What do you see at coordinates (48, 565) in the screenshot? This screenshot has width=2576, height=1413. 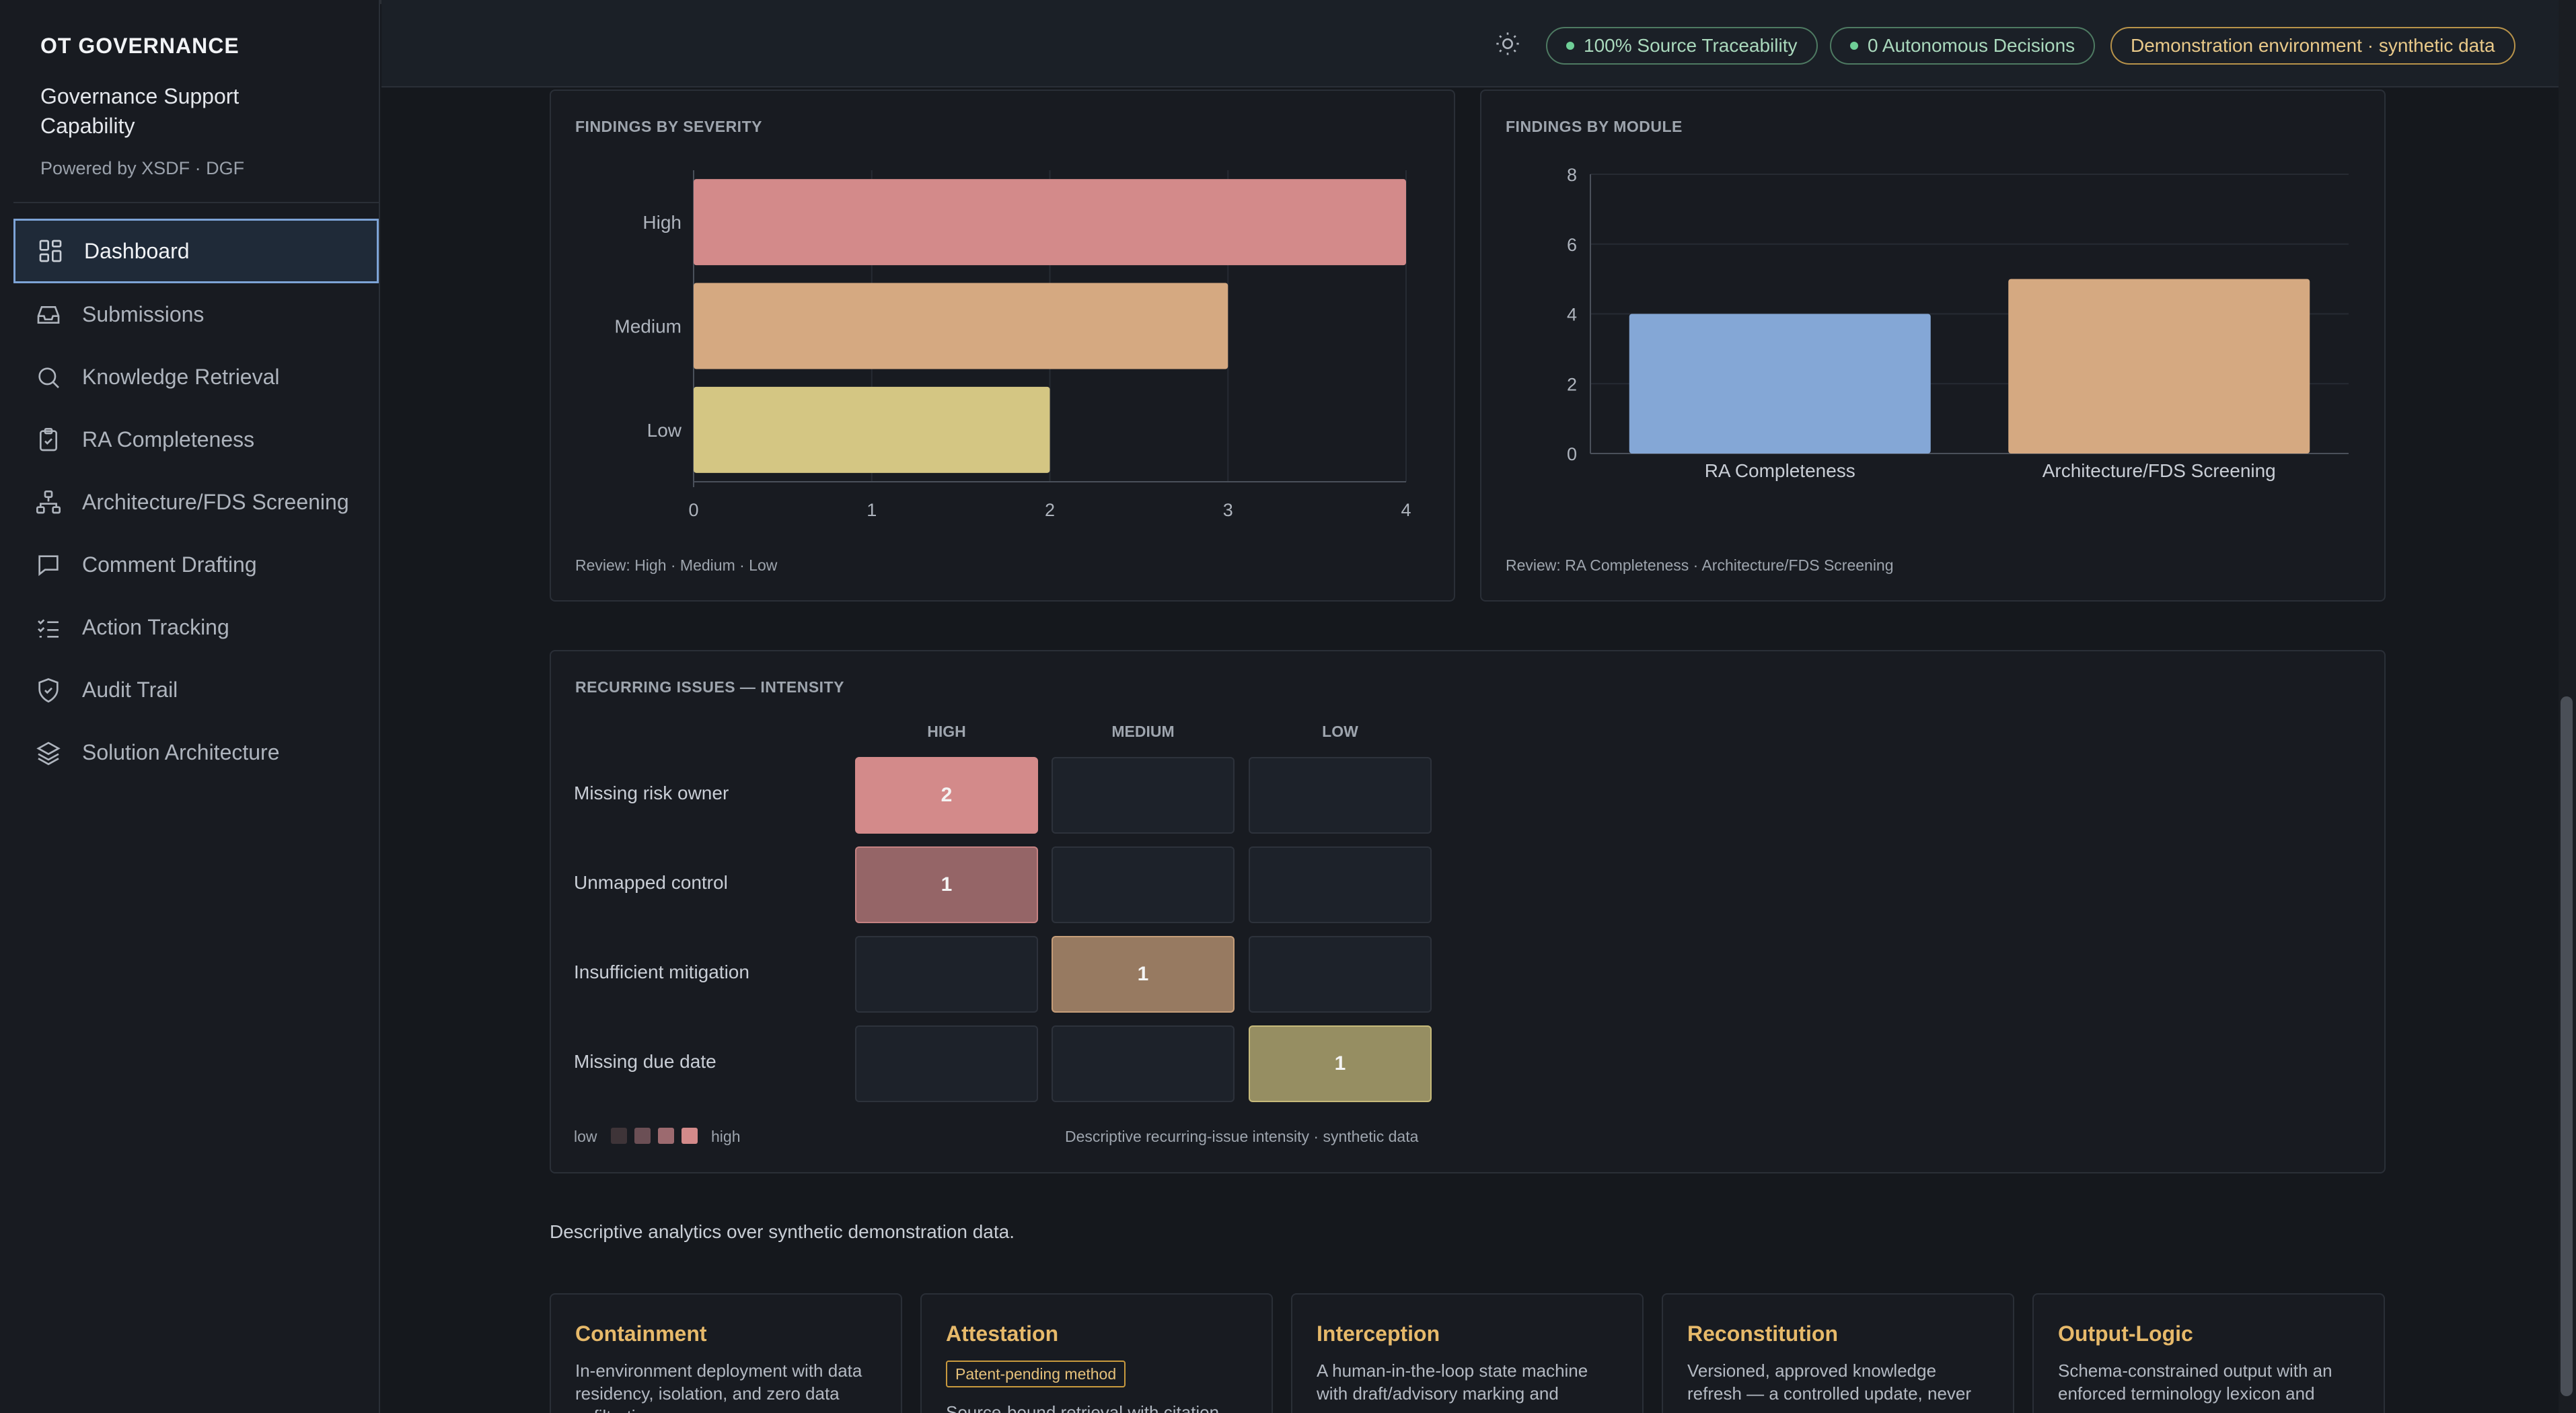 I see `comment-icon` at bounding box center [48, 565].